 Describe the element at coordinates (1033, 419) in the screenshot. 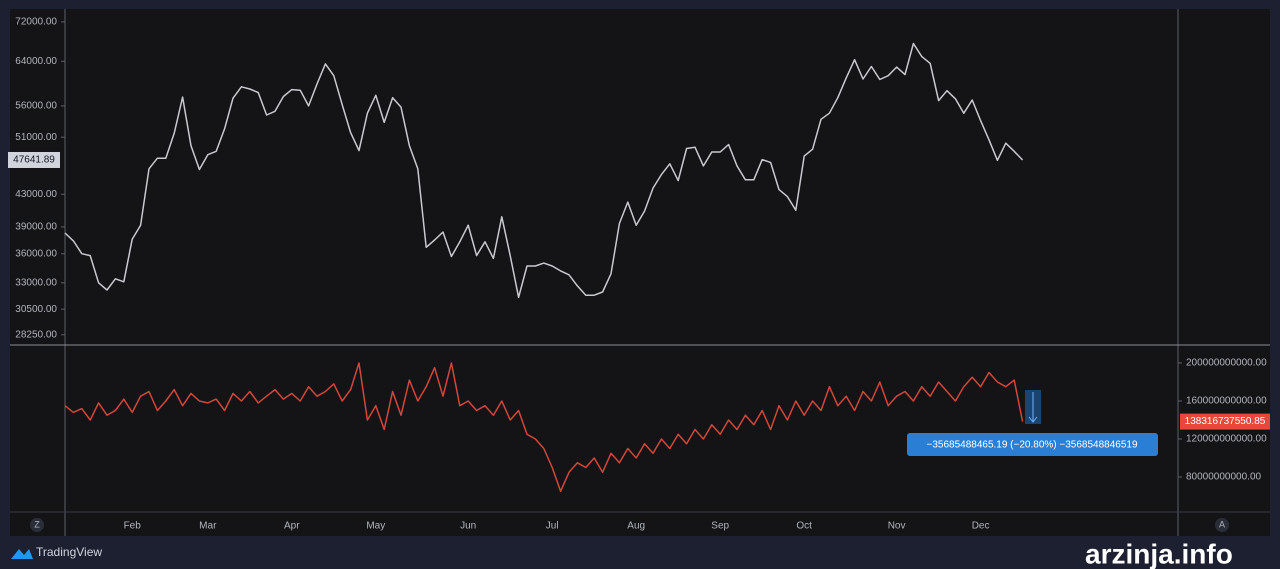

I see `ruler-arrowhead` at that location.